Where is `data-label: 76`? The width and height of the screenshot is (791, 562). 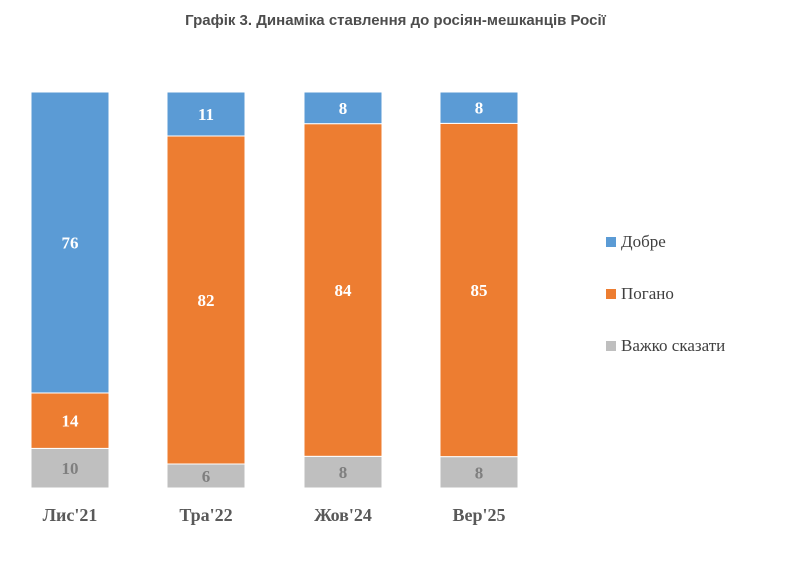
data-label: 76 is located at coordinates (70, 242).